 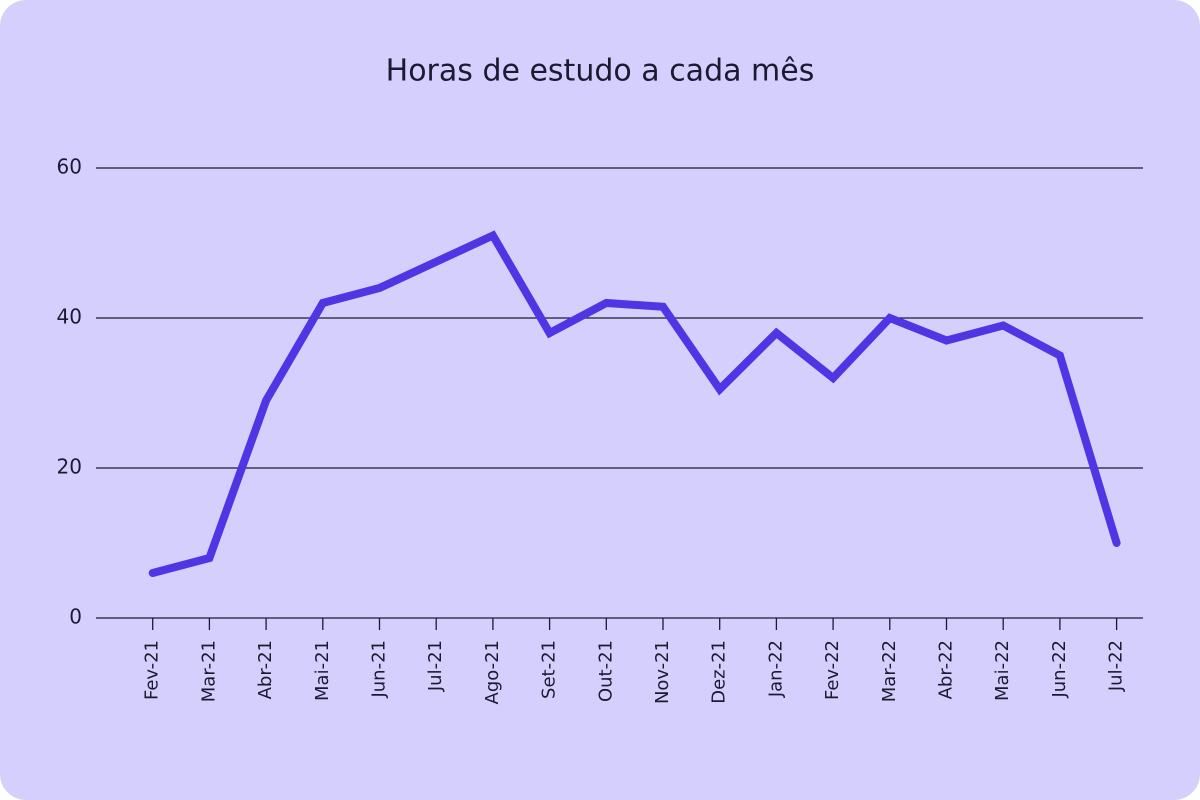 I want to click on x-tick-label: Fev-21, so click(x=152, y=670).